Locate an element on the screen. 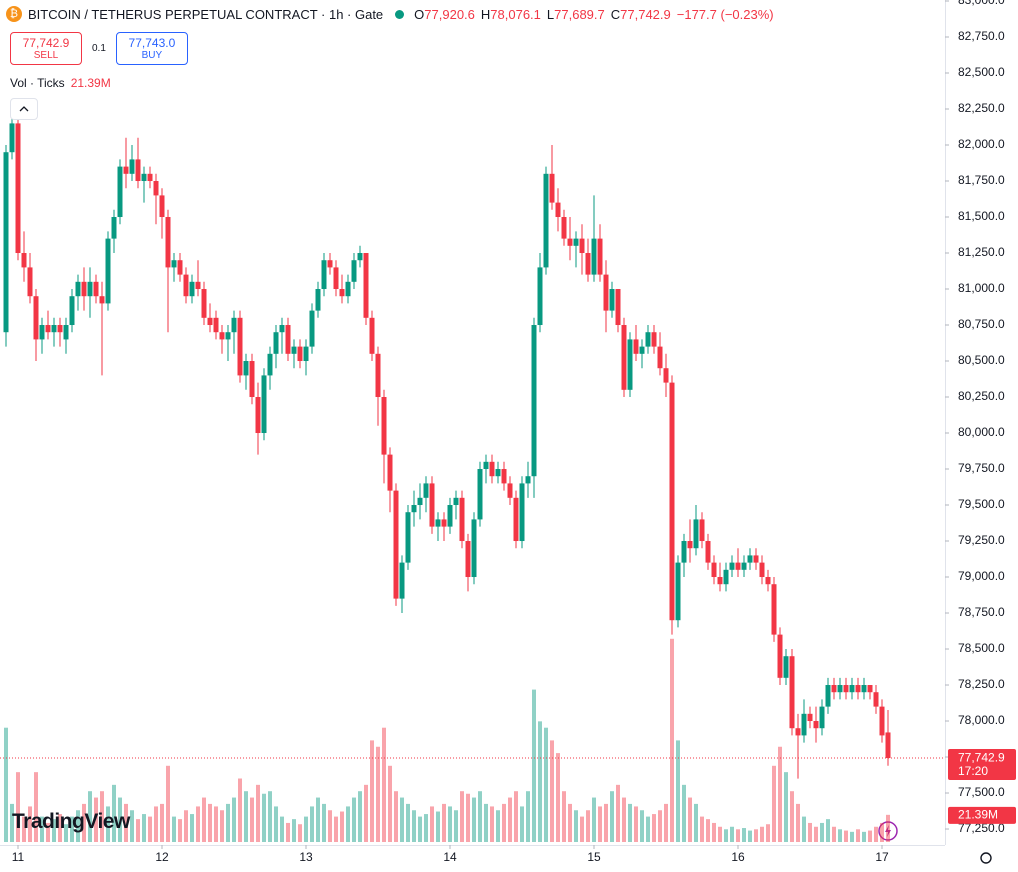  buy-price: 77,743.0 is located at coordinates (152, 43).